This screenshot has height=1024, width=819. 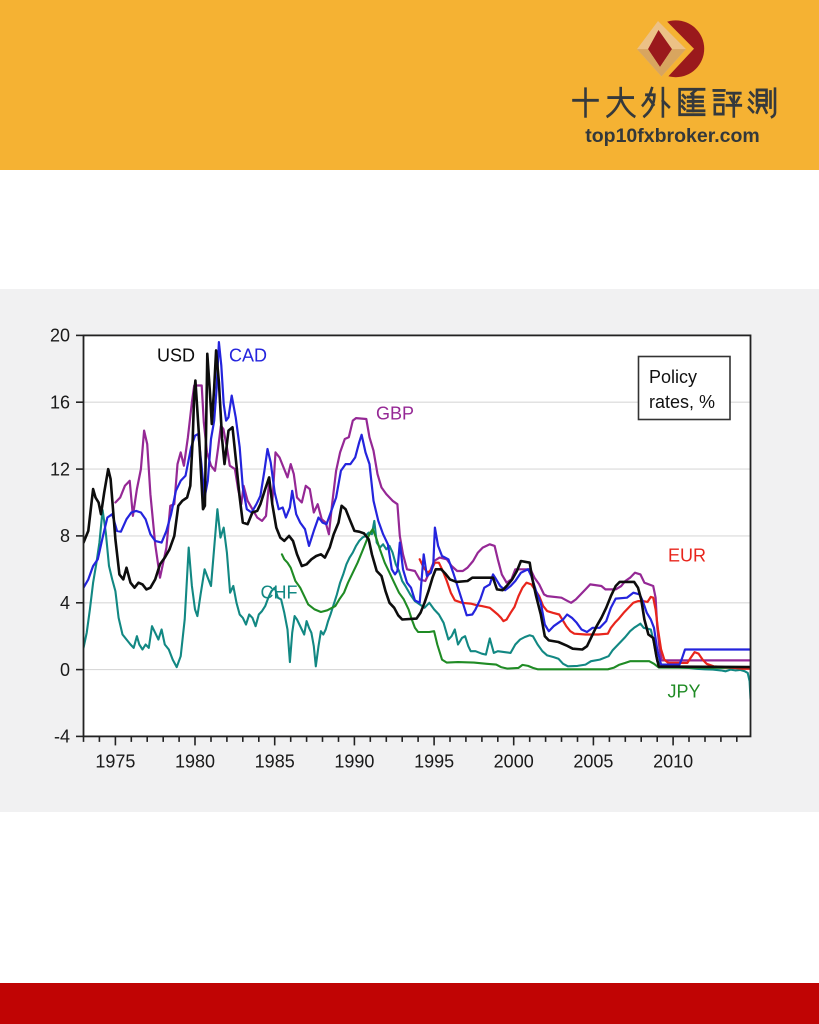 What do you see at coordinates (60, 402) in the screenshot?
I see `svg-text: 16` at bounding box center [60, 402].